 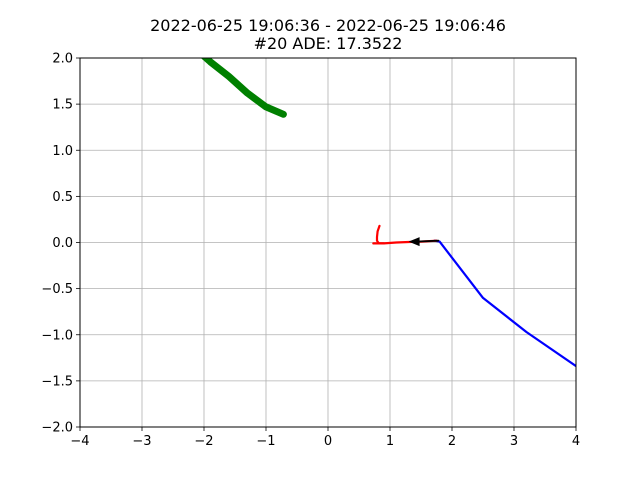 What do you see at coordinates (62, 59) in the screenshot?
I see `y-tick-label: 2.0` at bounding box center [62, 59].